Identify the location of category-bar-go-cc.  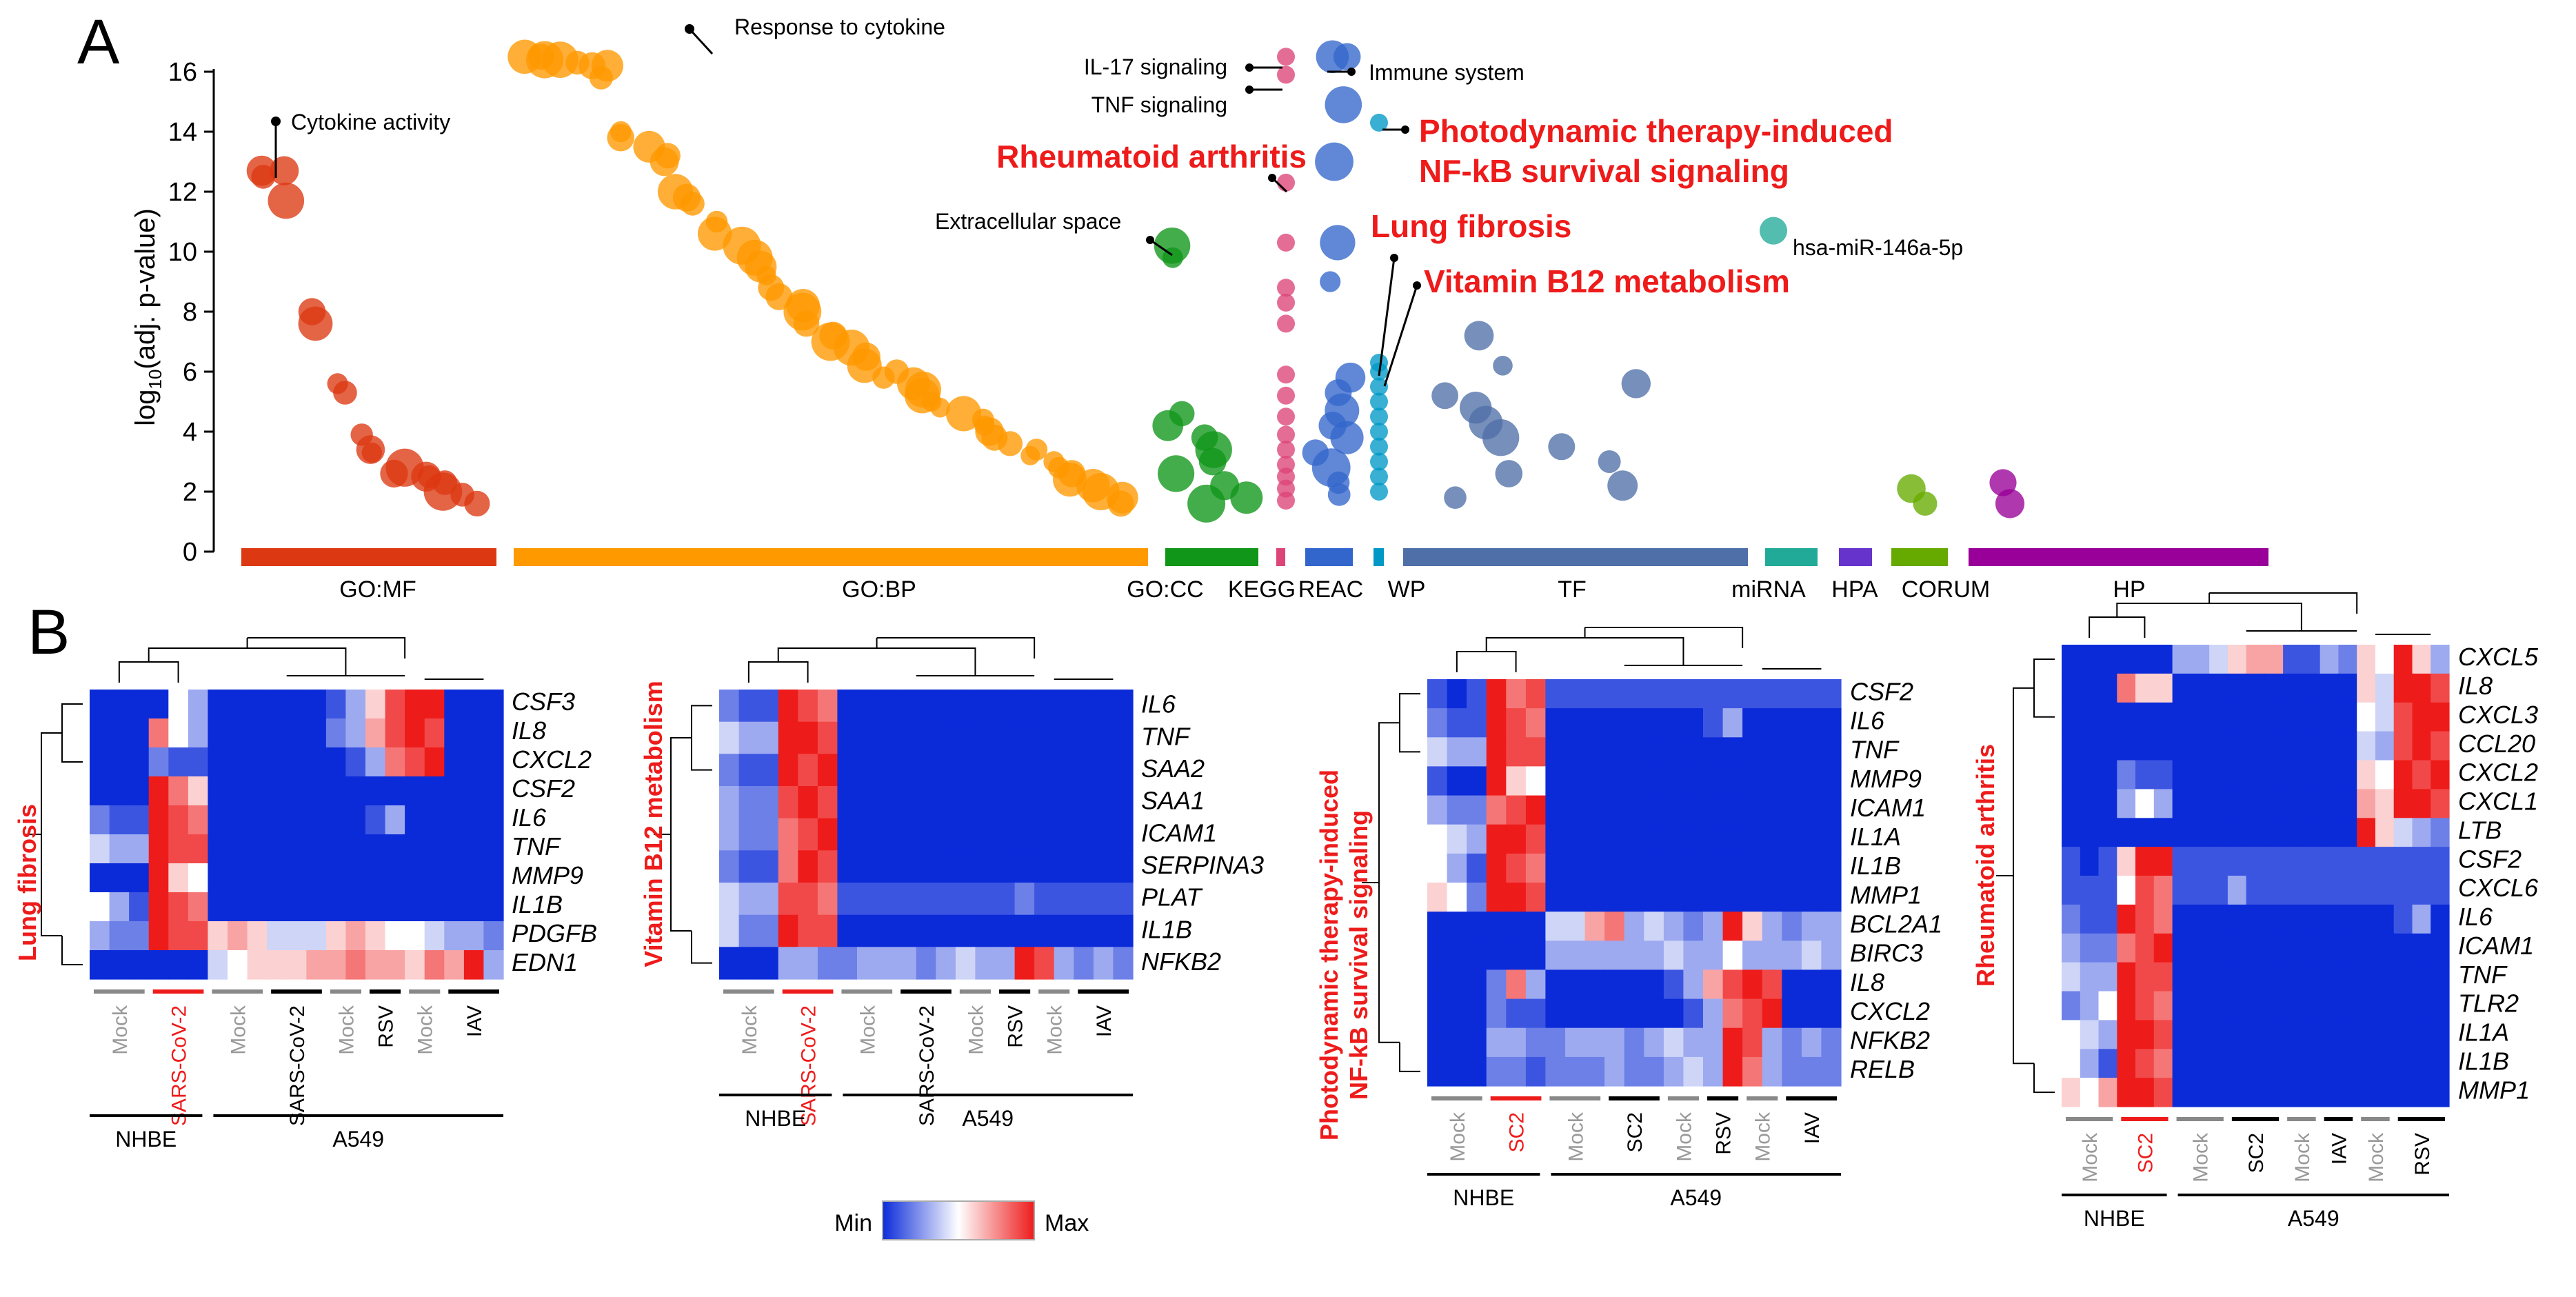
(1211, 557).